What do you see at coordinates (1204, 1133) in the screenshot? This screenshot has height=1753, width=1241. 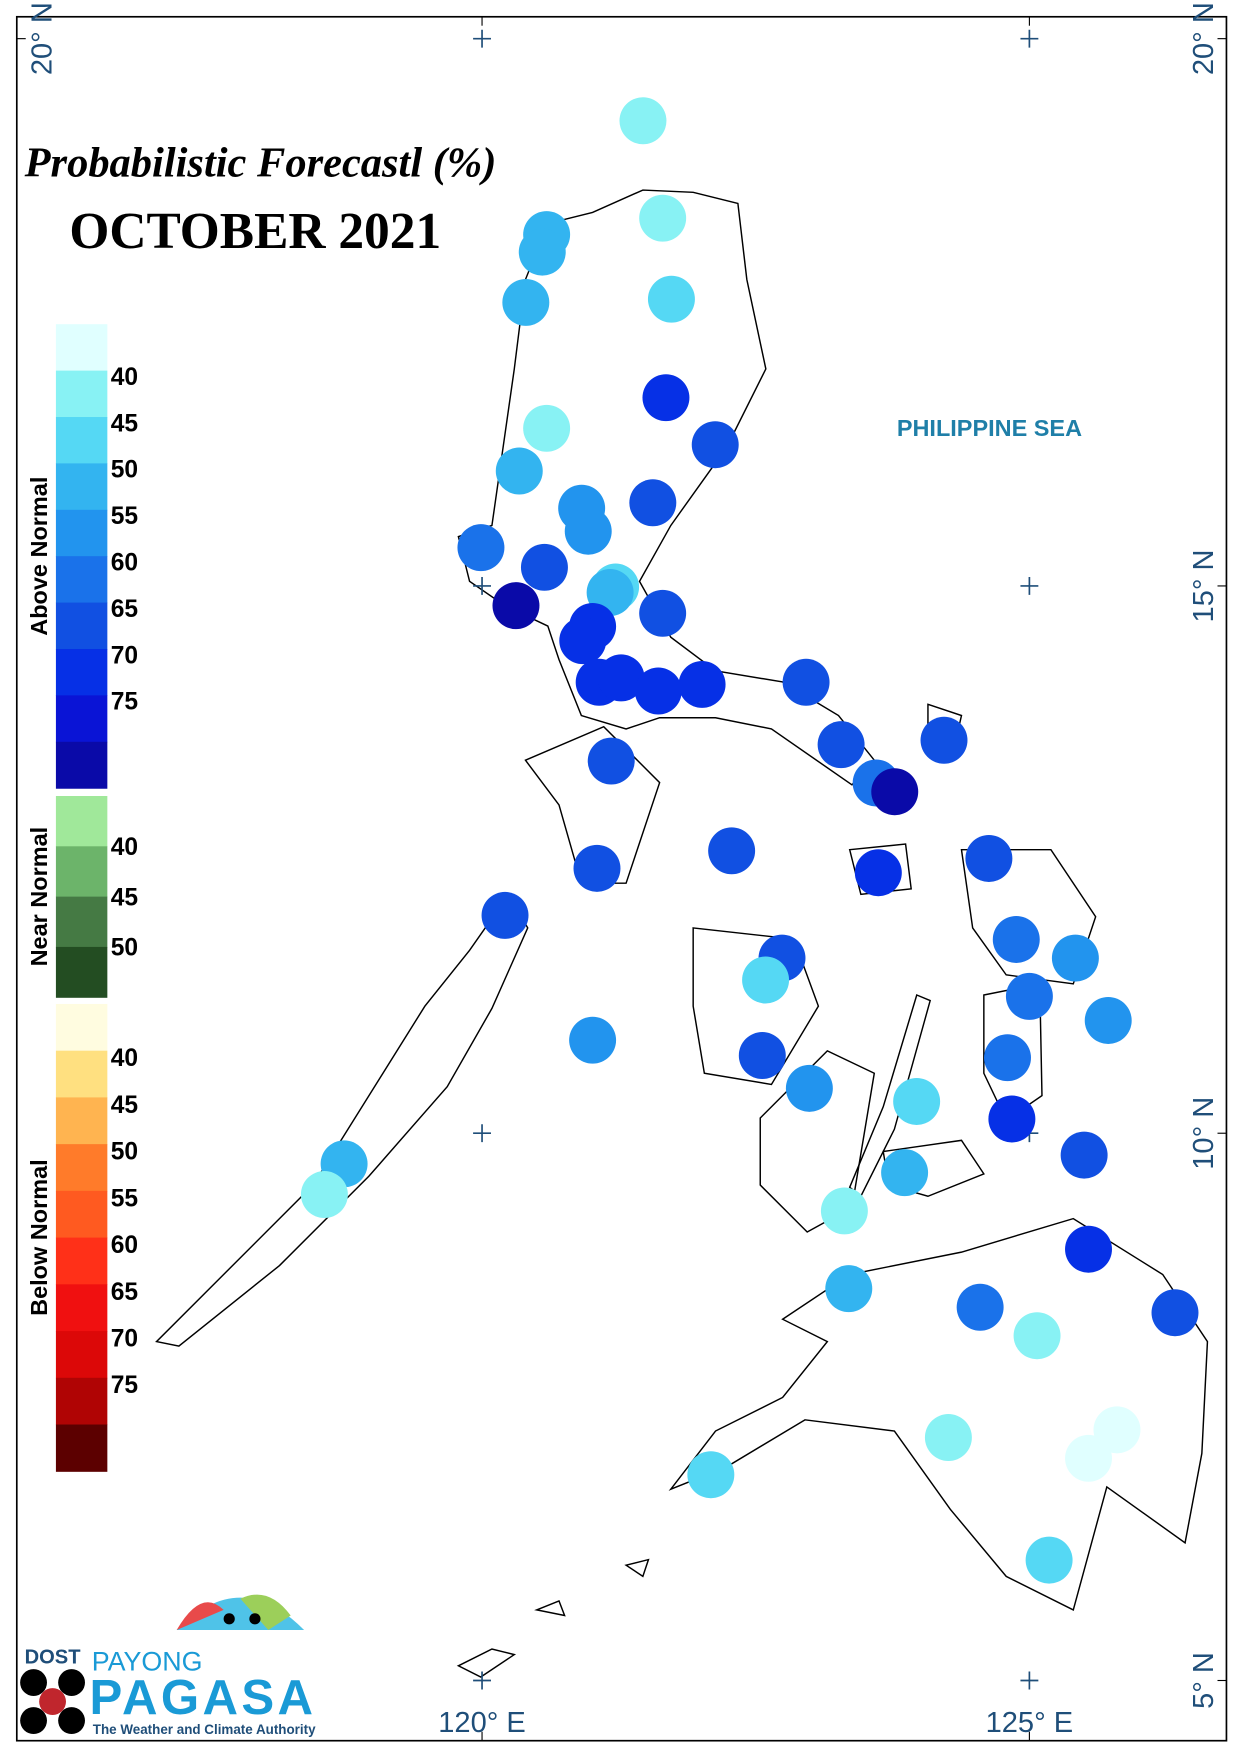 I see `y-tick-label: 10° N` at bounding box center [1204, 1133].